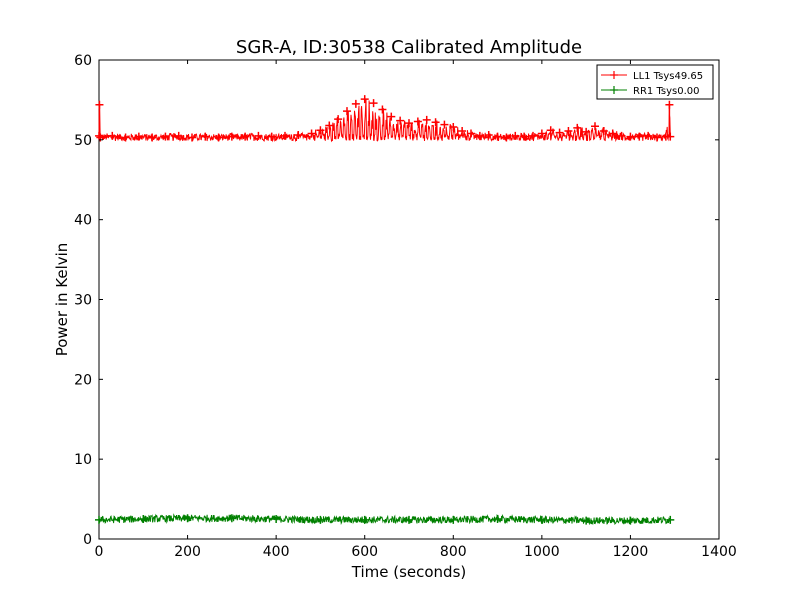  I want to click on x-tick-label: 1200, so click(631, 552).